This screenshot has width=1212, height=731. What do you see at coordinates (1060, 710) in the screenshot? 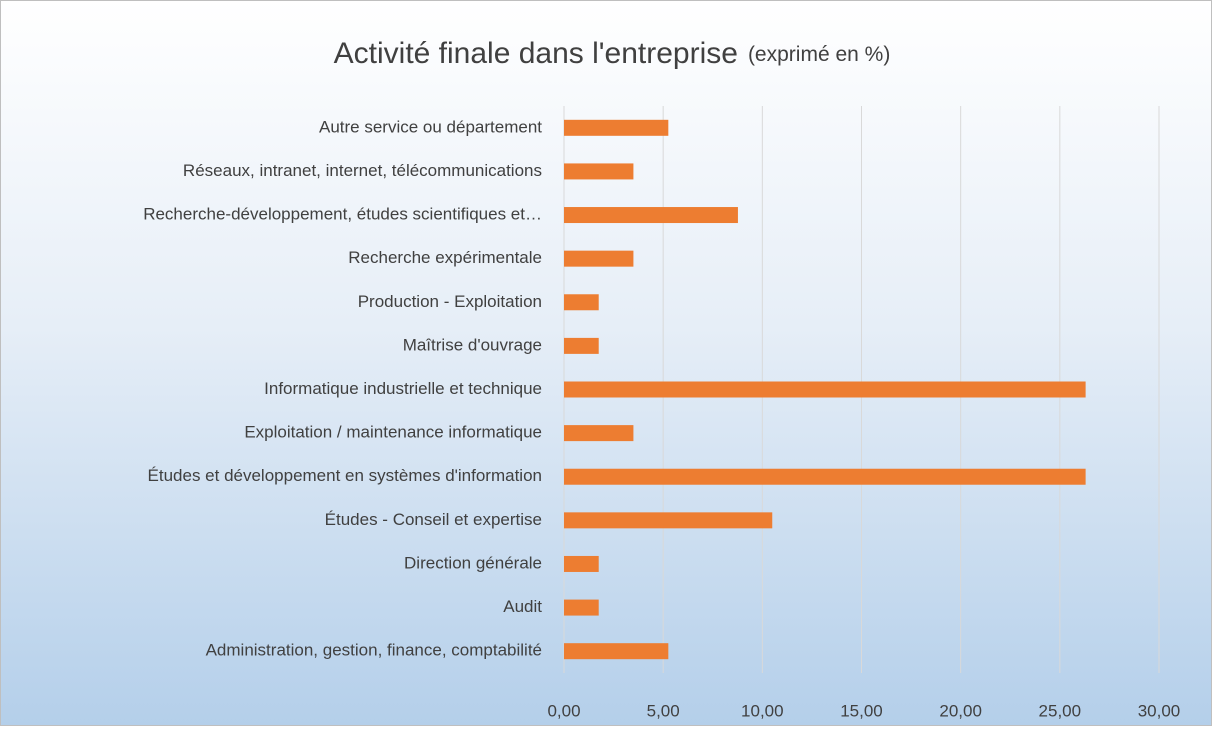
I see `x-tick-label: 25,00` at bounding box center [1060, 710].